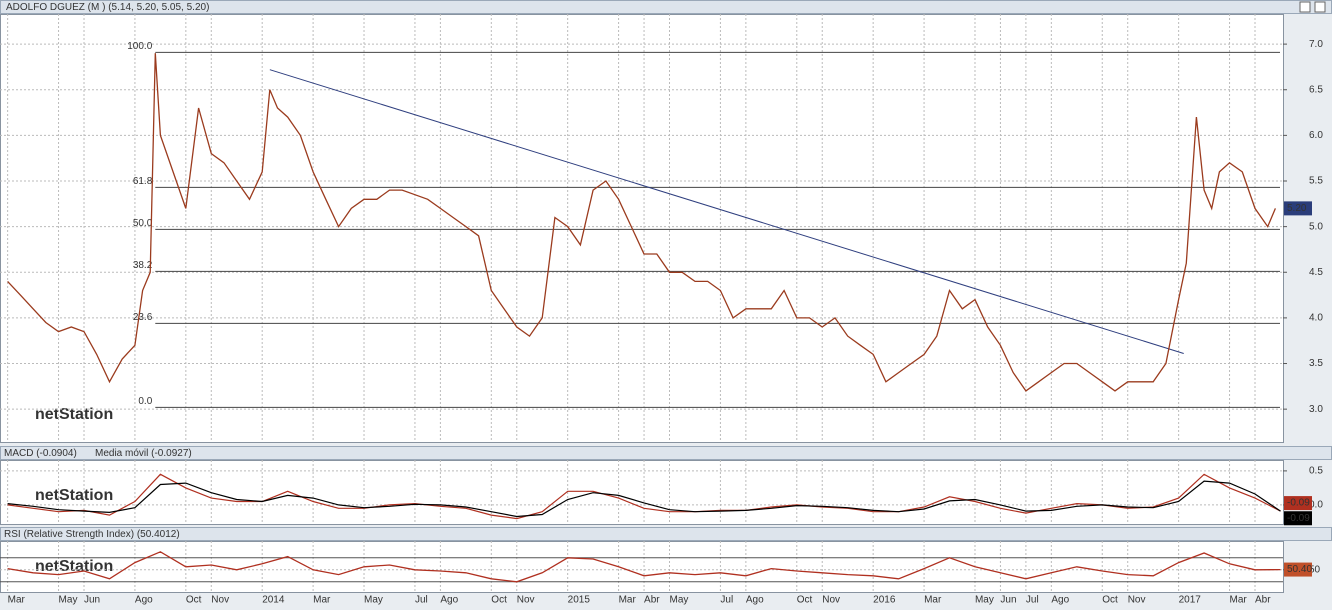  What do you see at coordinates (1320, 7) in the screenshot?
I see `close-button` at bounding box center [1320, 7].